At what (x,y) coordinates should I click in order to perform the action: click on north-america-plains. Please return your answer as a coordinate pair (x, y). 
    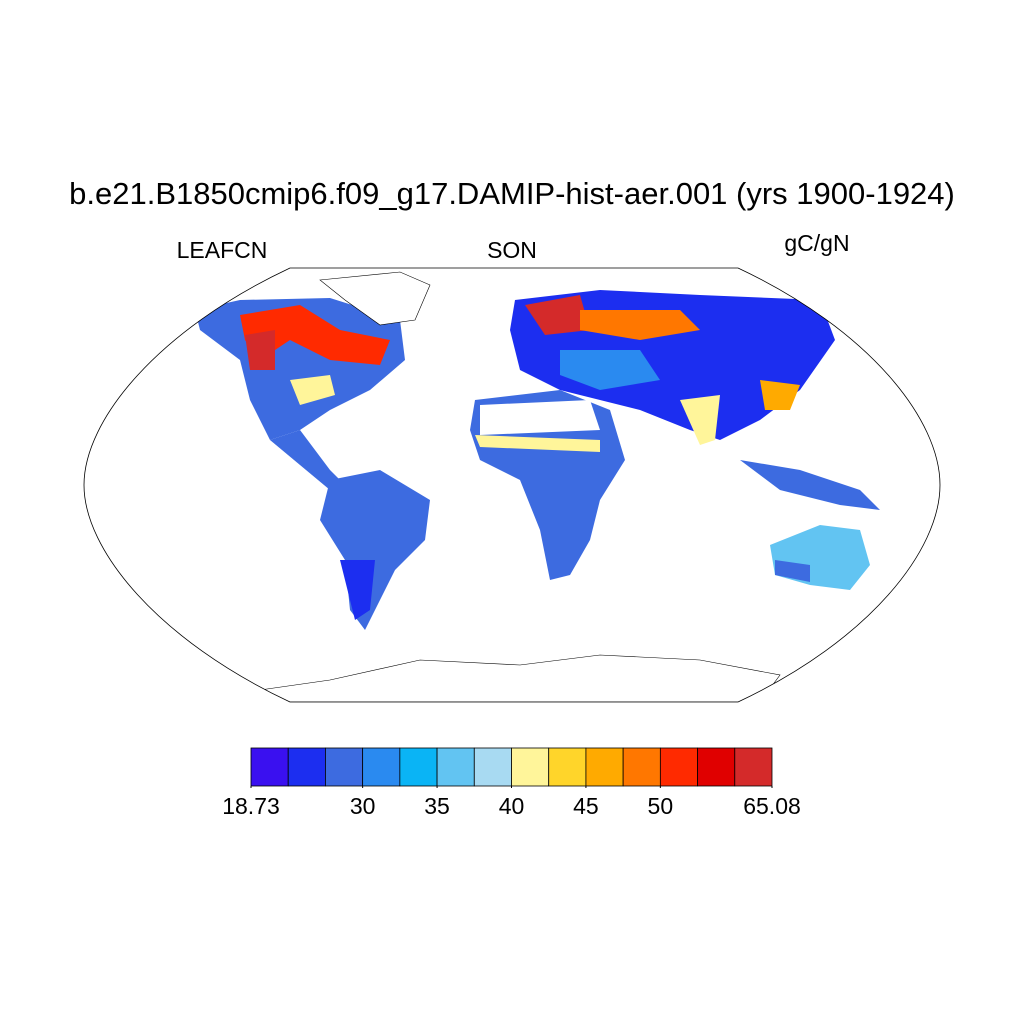
    Looking at the image, I should click on (312, 390).